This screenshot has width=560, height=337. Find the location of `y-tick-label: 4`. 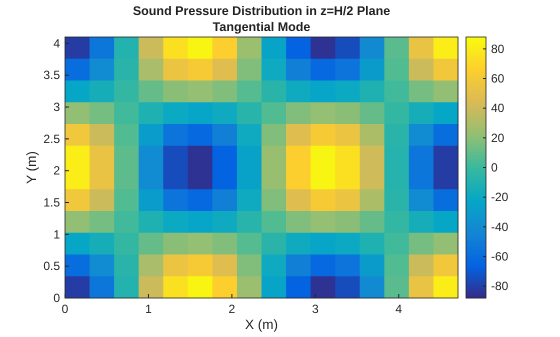

y-tick-label: 4 is located at coordinates (56, 43).